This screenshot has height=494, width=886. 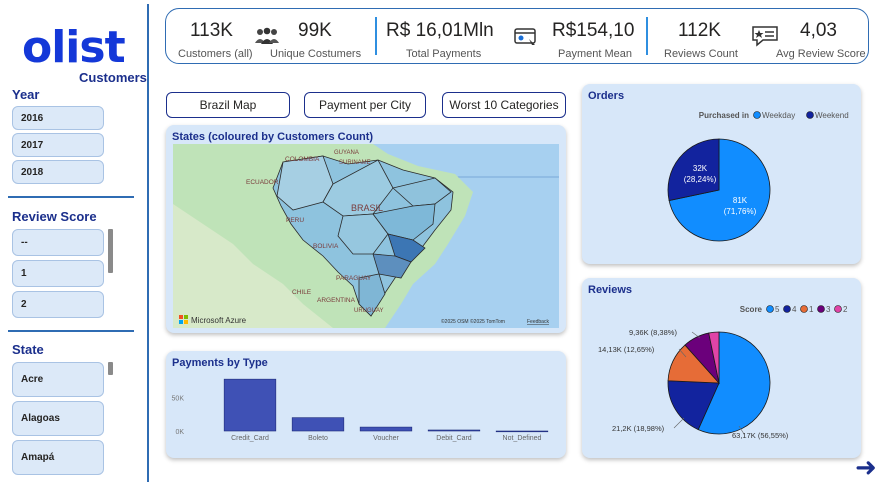 What do you see at coordinates (26, 94) in the screenshot?
I see `year-slicer-title: Year` at bounding box center [26, 94].